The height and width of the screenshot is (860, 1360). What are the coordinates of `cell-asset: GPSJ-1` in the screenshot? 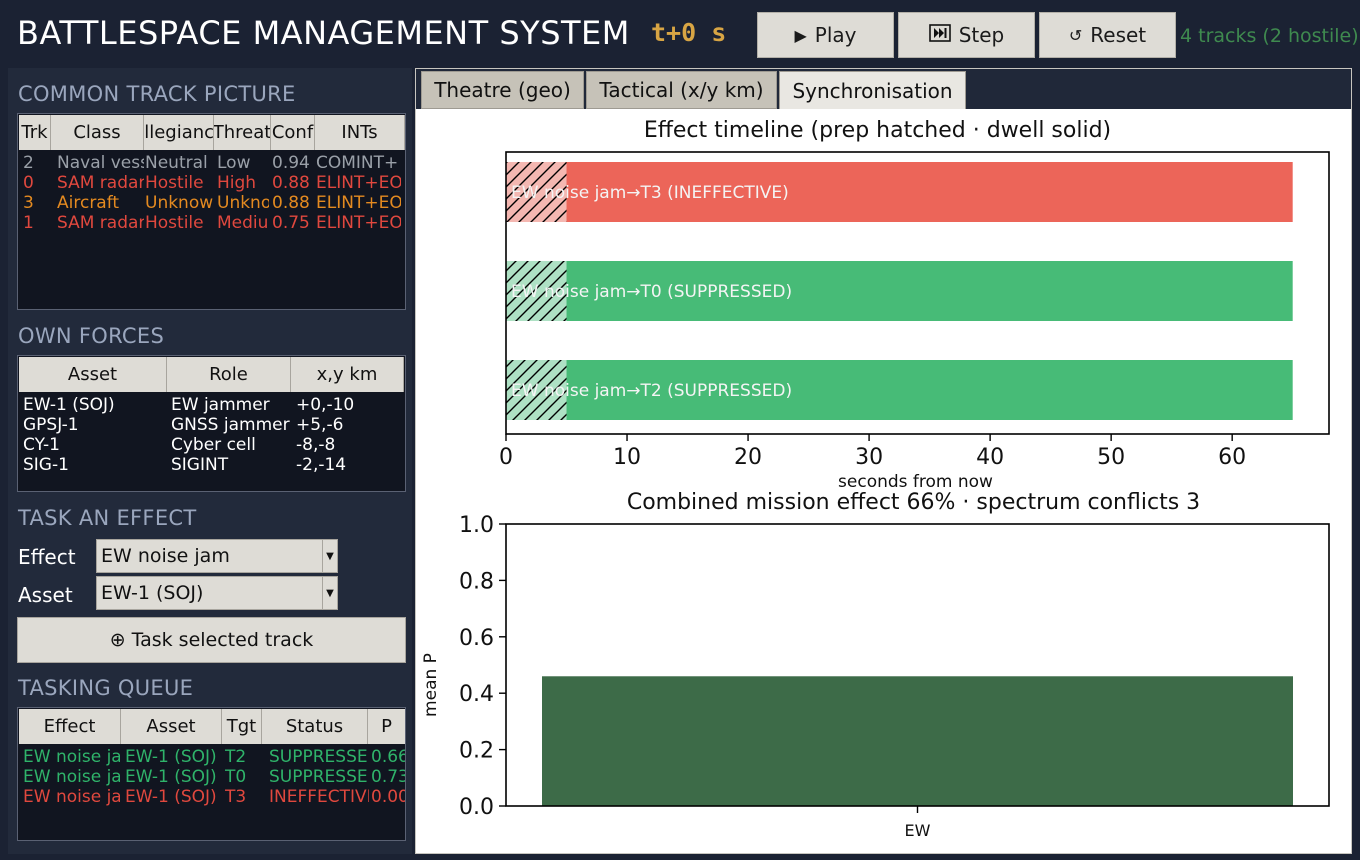 It's located at (51, 425).